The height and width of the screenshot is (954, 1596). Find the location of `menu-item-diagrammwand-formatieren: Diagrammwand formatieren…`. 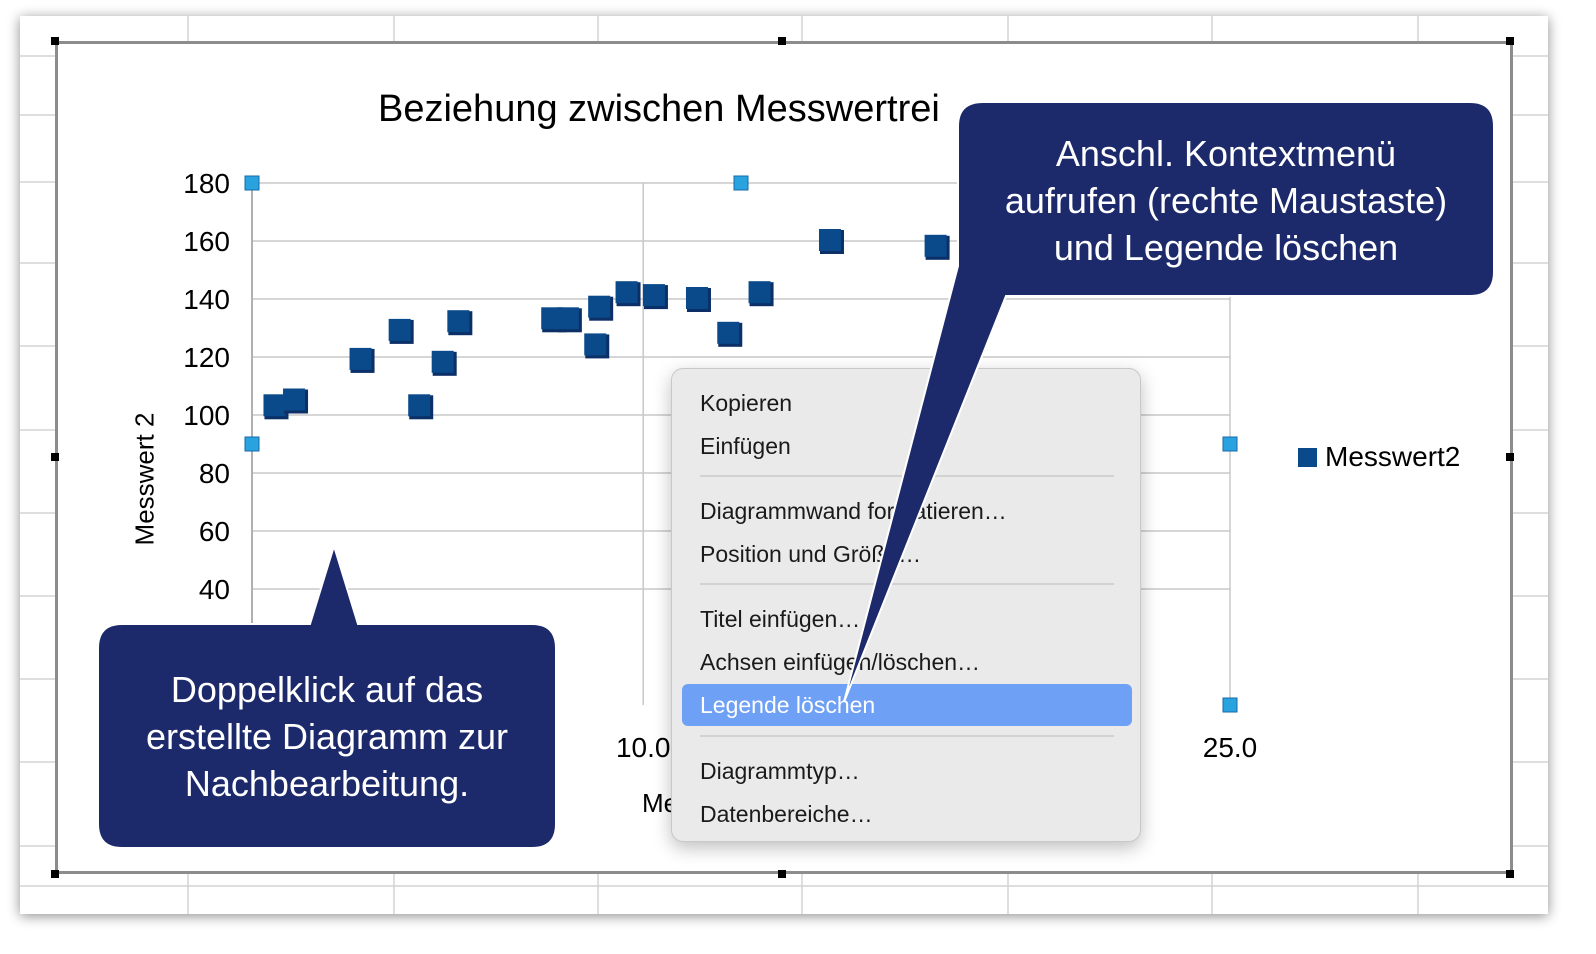

menu-item-diagrammwand-formatieren: Diagrammwand formatieren… is located at coordinates (853, 511).